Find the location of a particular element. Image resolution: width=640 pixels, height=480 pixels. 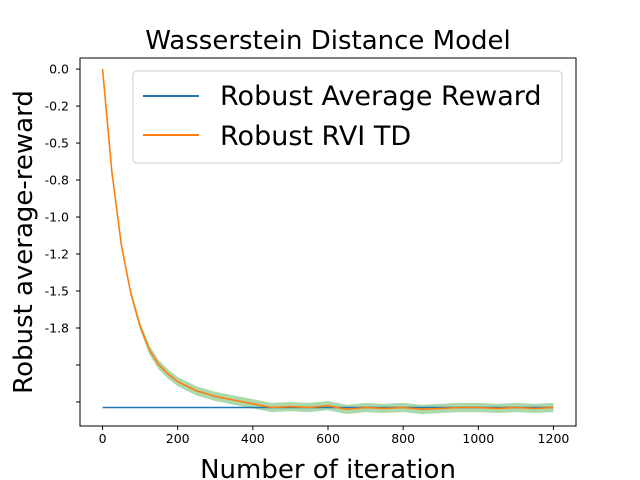

x-axis-label: Number of iteration is located at coordinates (328, 467).